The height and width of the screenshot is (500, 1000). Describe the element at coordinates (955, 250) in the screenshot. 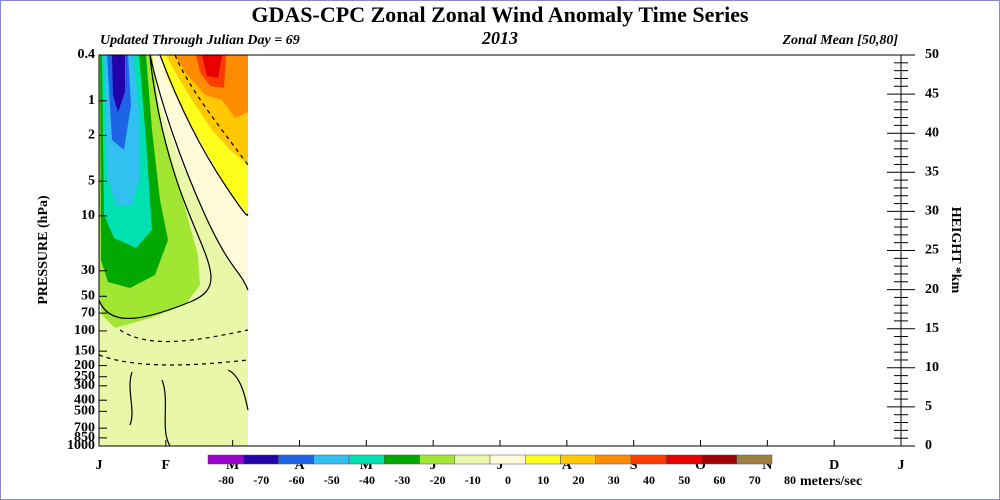

I see `y2-axis-label: HEIGHT *km` at that location.